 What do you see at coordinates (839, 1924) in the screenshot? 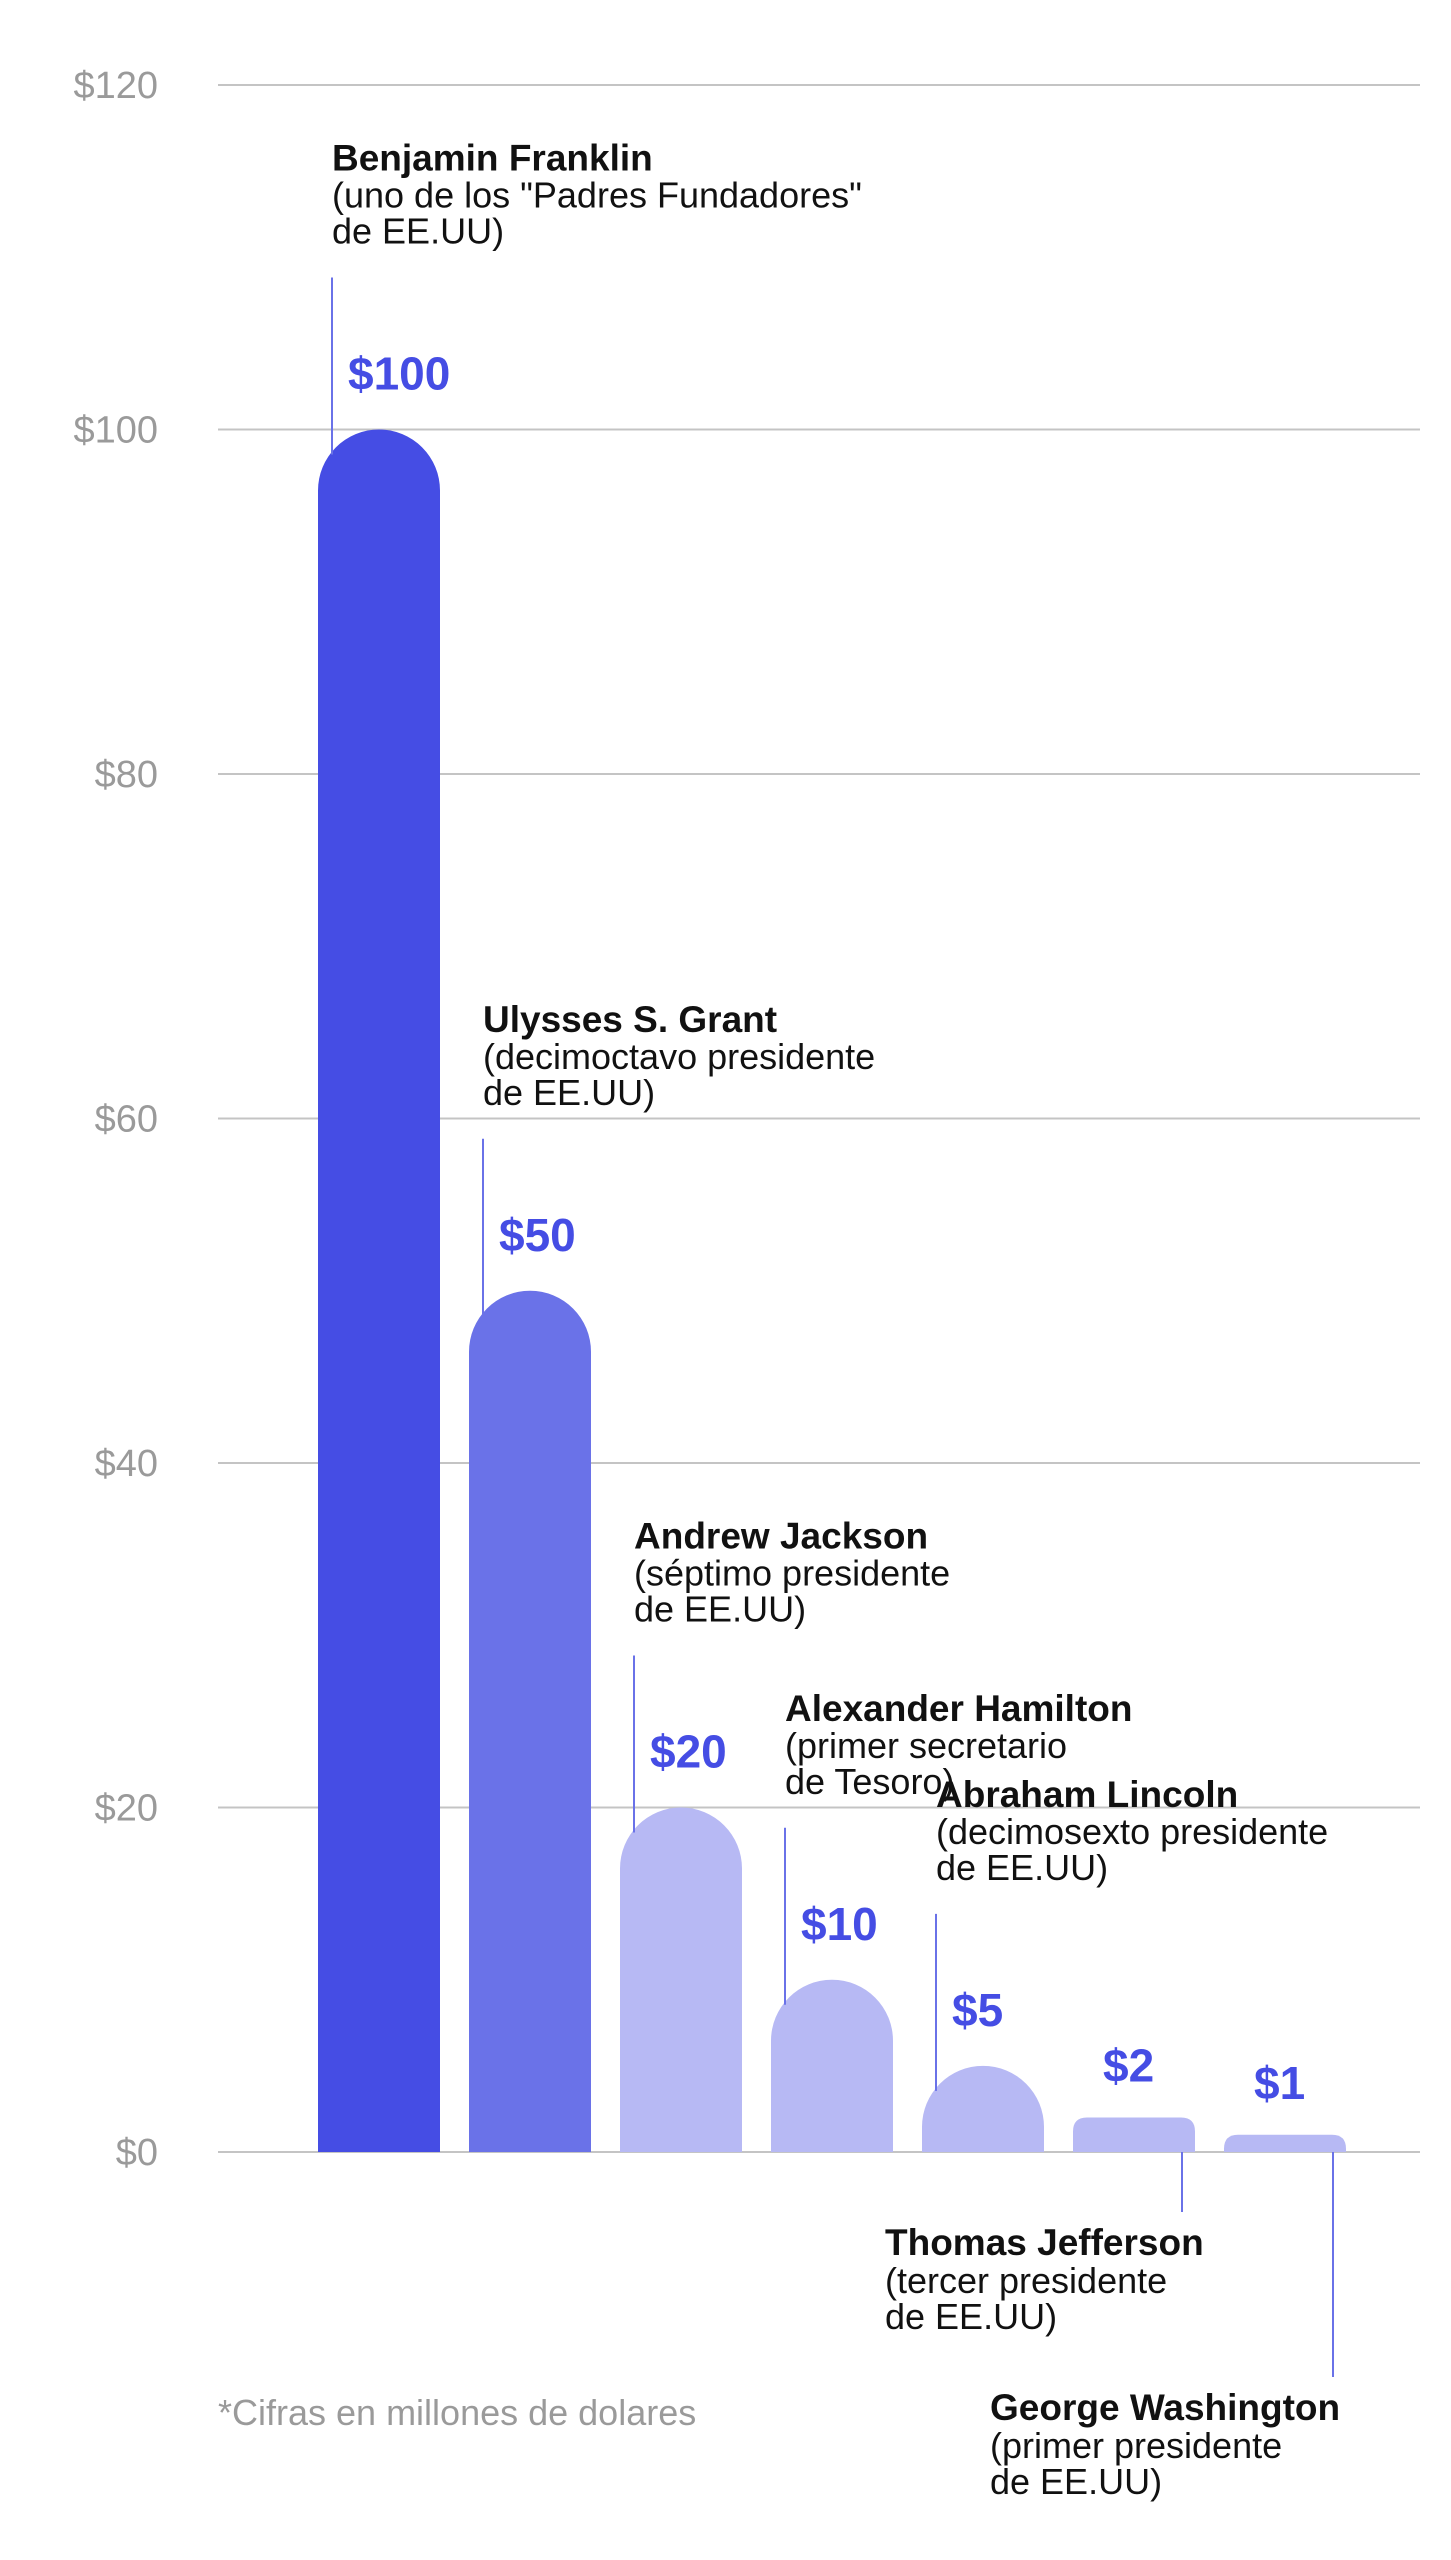
I see `value-label: $10` at bounding box center [839, 1924].